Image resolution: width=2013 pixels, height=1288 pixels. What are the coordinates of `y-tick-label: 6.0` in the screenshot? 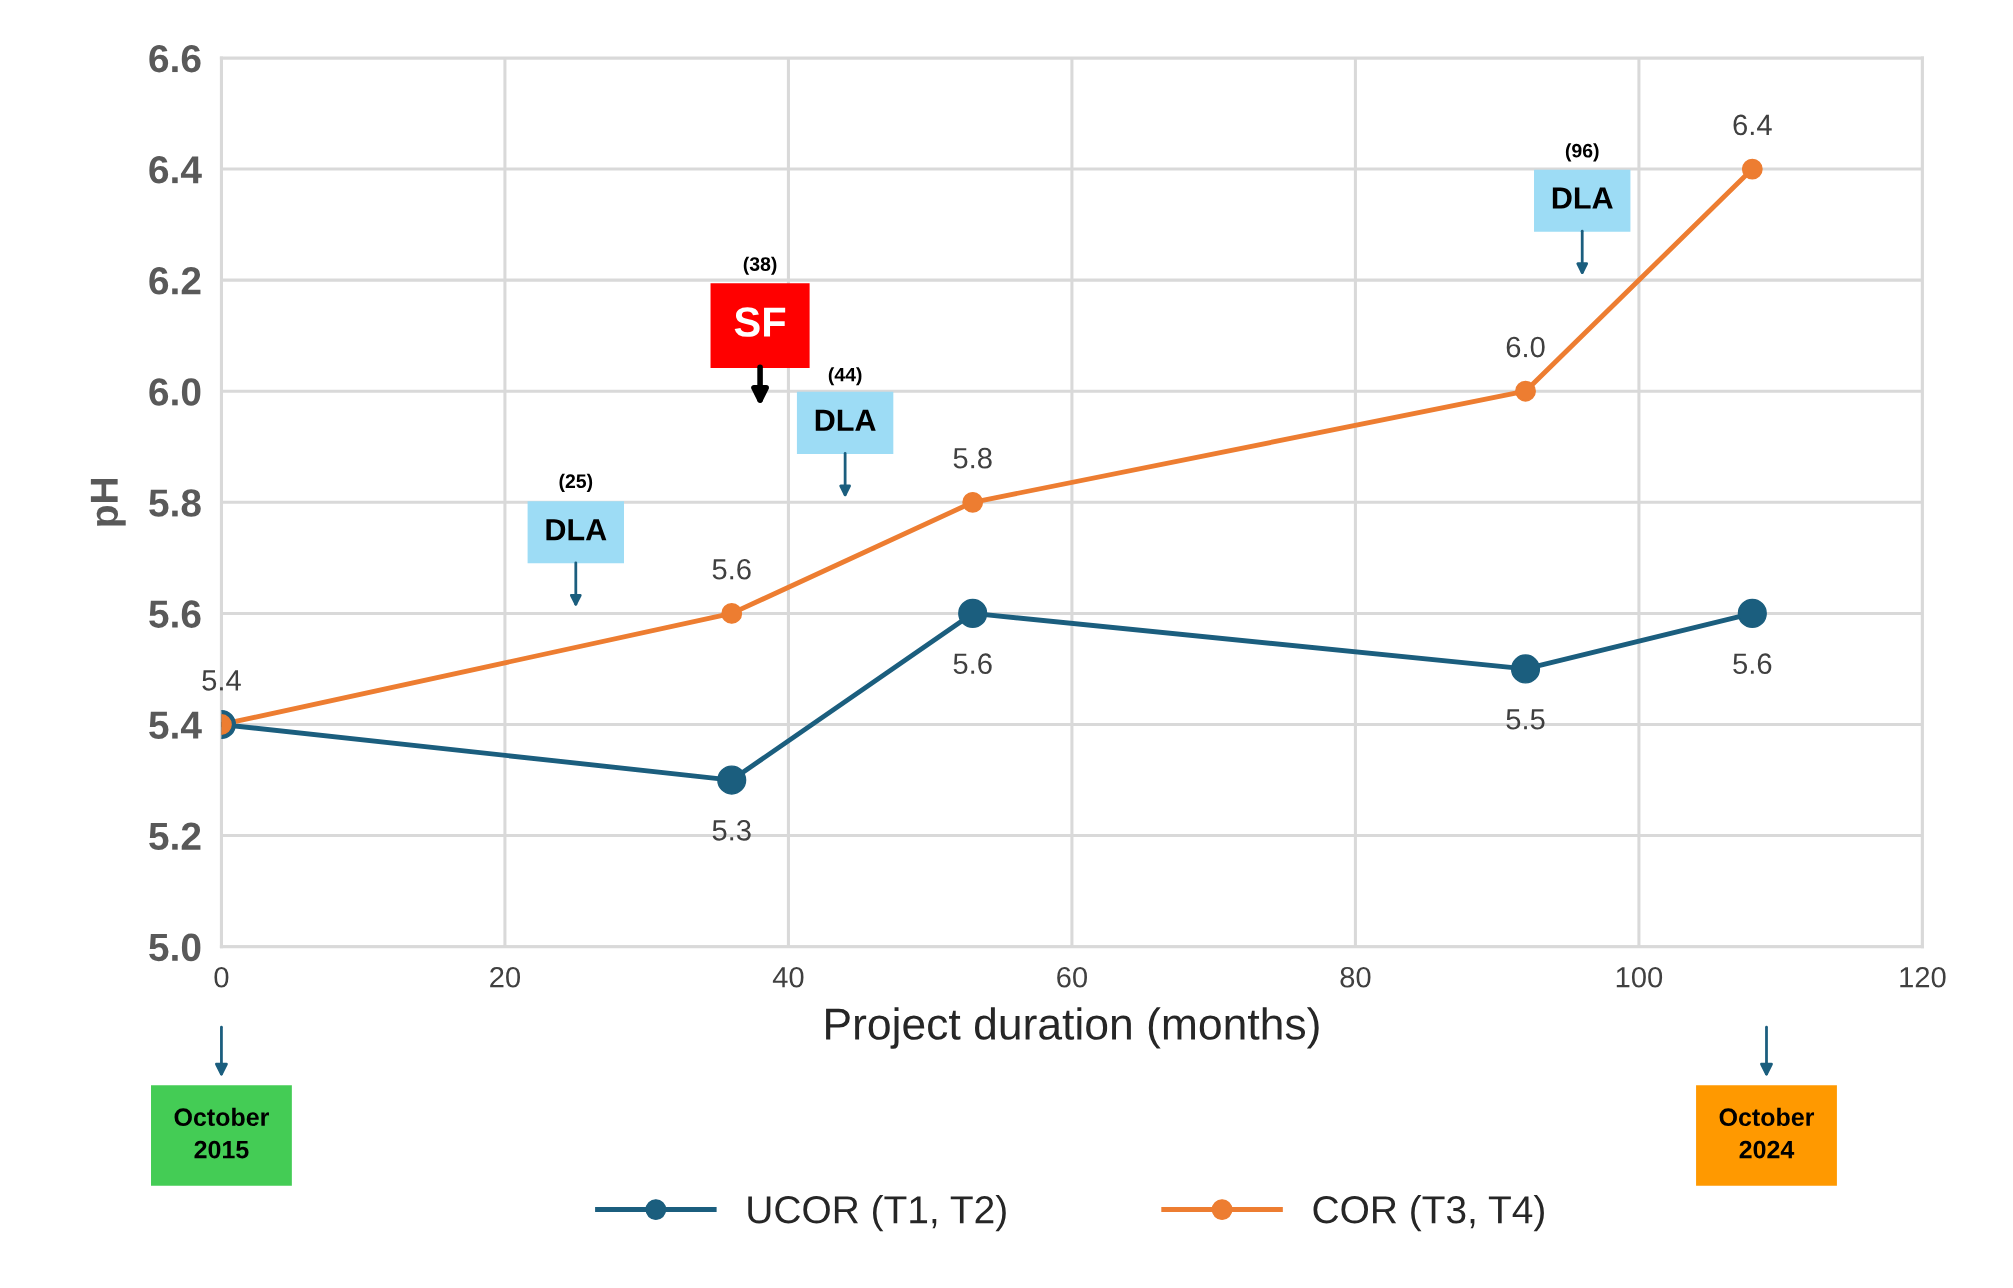 It's located at (175, 392).